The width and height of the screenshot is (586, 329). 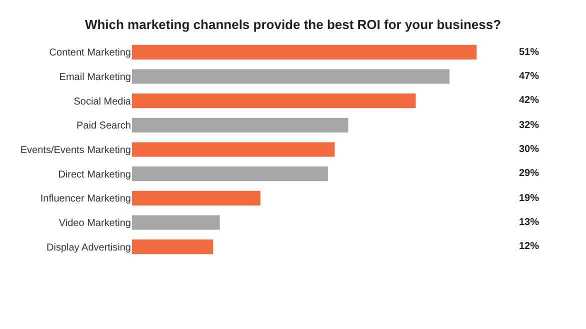 I want to click on y-tick-label: Paid Search, so click(x=103, y=126).